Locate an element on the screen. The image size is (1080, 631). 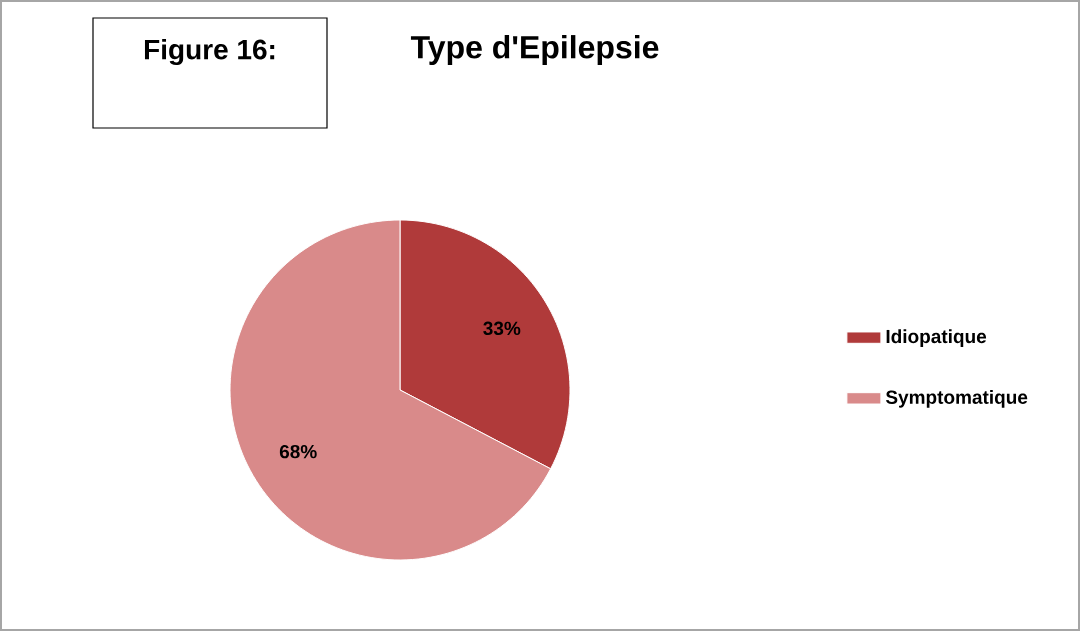
legend-label: Symptomatique is located at coordinates (956, 398).